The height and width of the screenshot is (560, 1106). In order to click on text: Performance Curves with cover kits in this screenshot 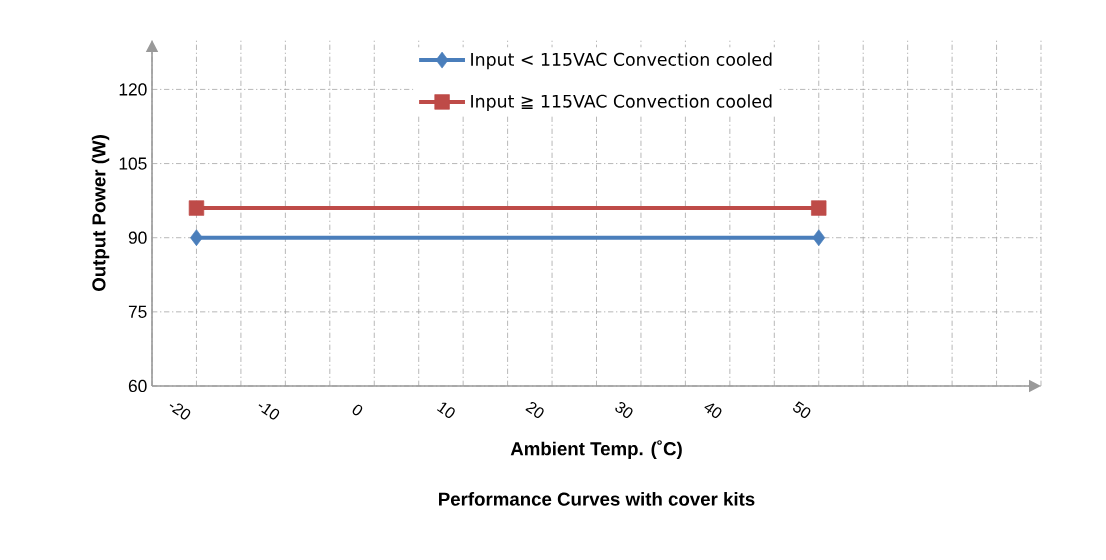, I will do `click(597, 499)`.